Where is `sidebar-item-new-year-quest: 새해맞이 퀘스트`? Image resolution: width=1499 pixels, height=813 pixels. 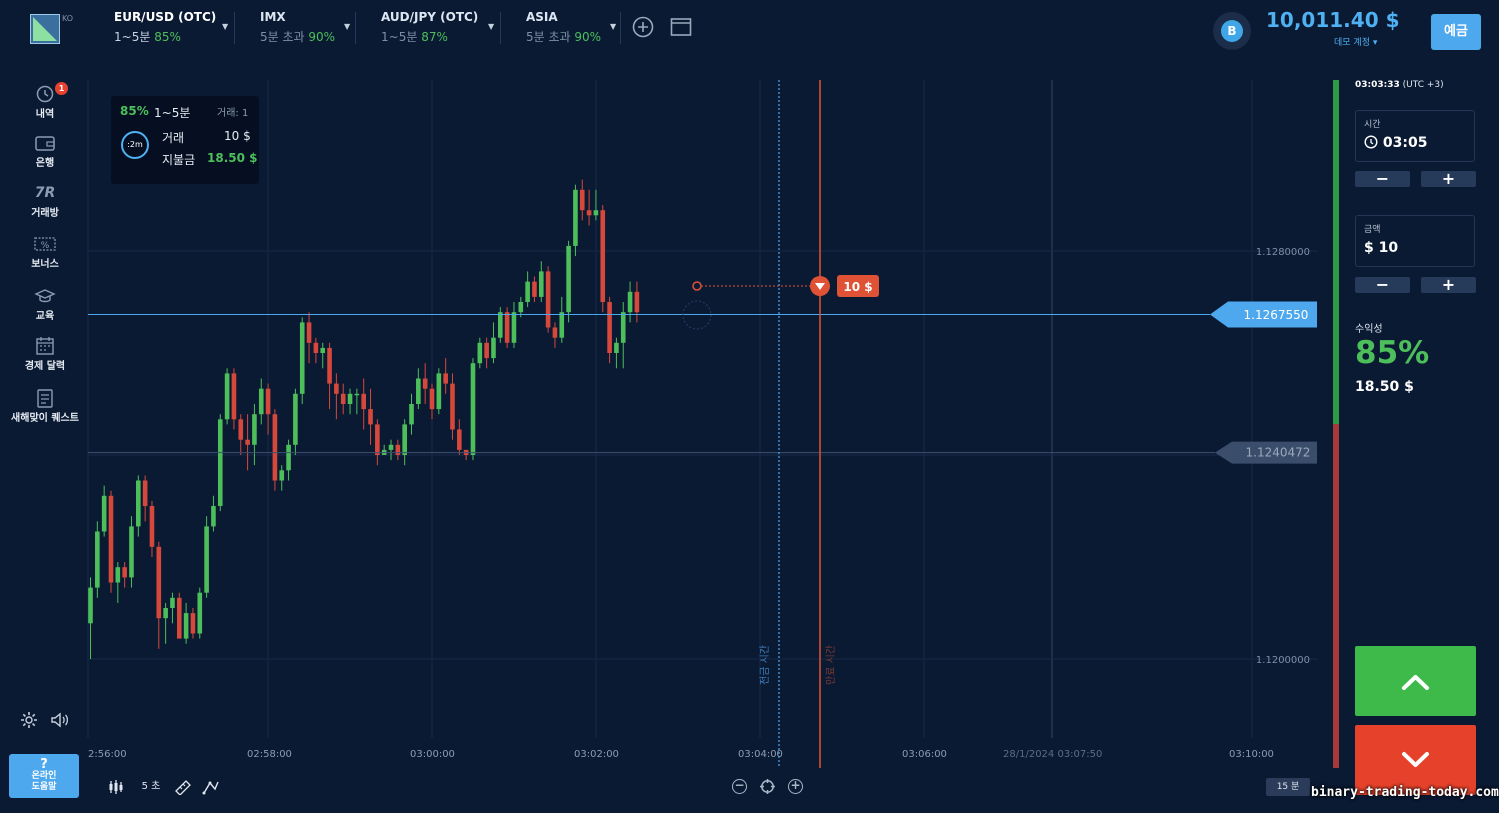
sidebar-item-new-year-quest: 새해맞이 퀘스트 is located at coordinates (45, 406).